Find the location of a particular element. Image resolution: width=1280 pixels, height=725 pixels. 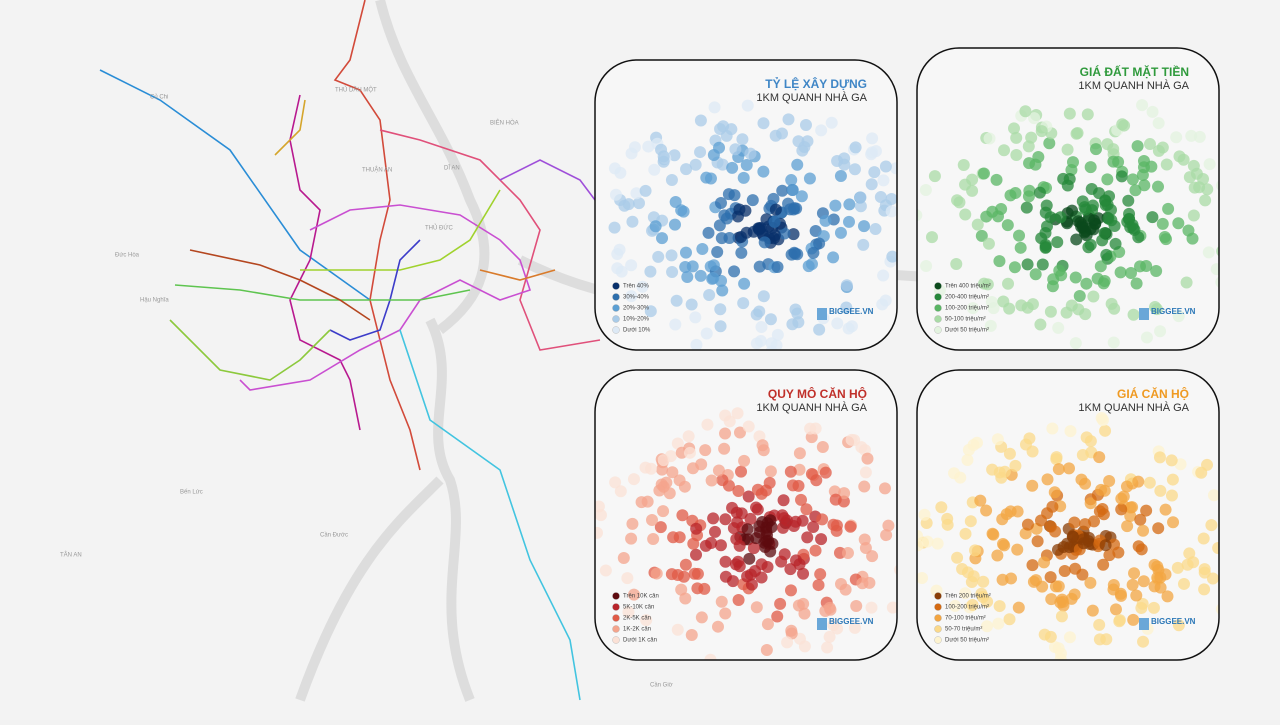

brand-logo is located at coordinates (822, 624).